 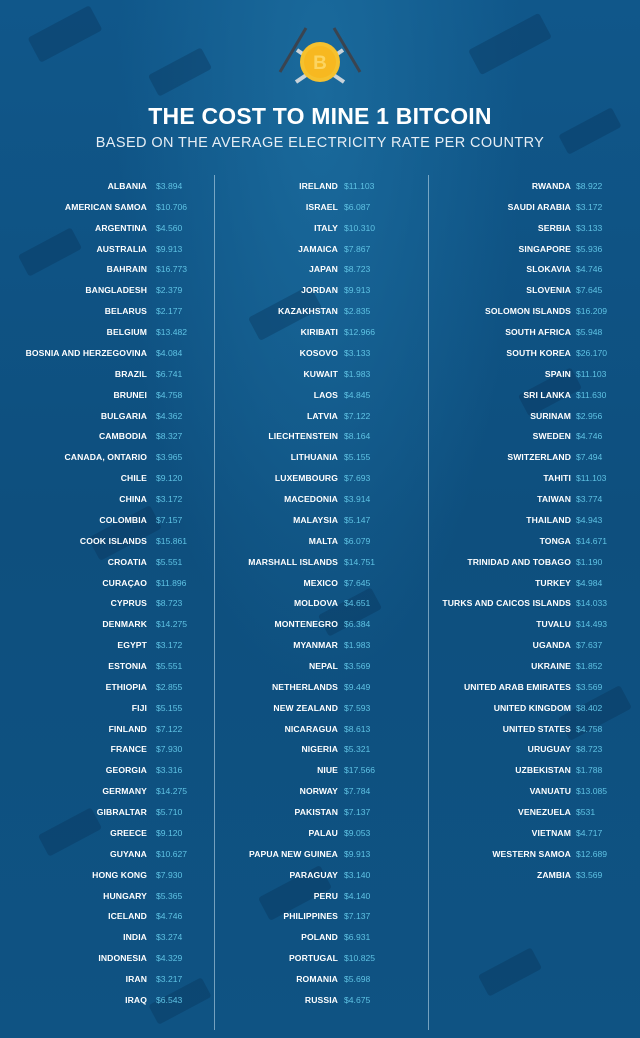 What do you see at coordinates (303, 395) in the screenshot?
I see `table-row: SRI LANKA $11.630` at bounding box center [303, 395].